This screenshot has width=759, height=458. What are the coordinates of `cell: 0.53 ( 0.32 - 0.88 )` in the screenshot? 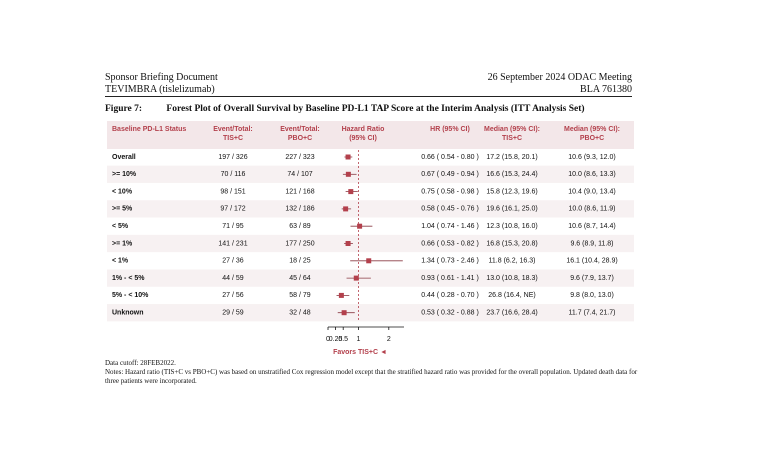 It's located at (450, 313).